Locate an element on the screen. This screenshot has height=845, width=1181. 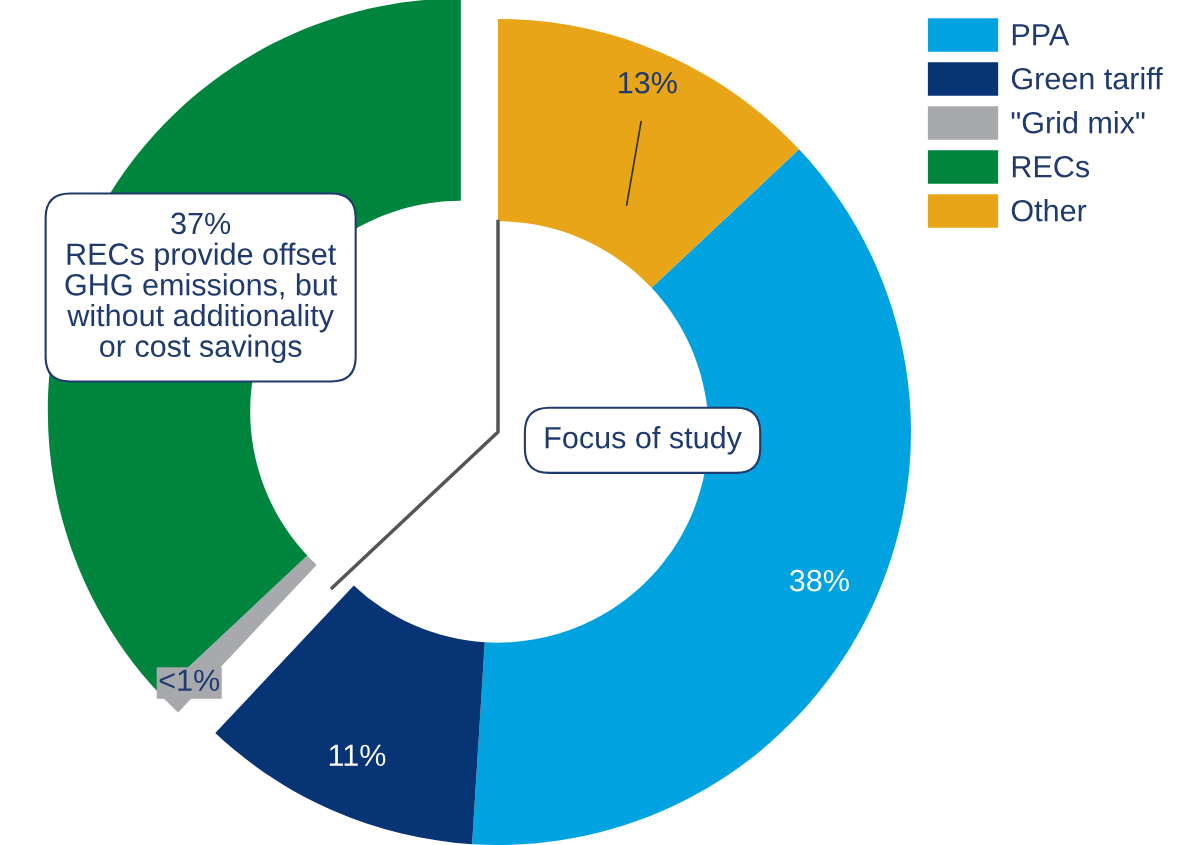
legend-label: Green tariff is located at coordinates (1087, 78).